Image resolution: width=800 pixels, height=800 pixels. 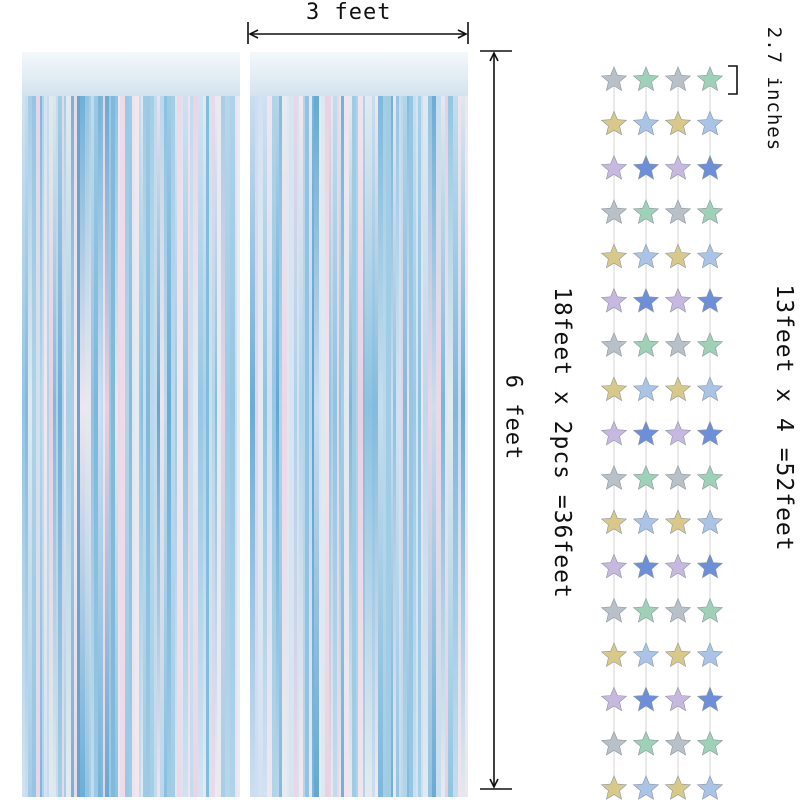 What do you see at coordinates (349, 12) in the screenshot?
I see `width-label: 3 feet` at bounding box center [349, 12].